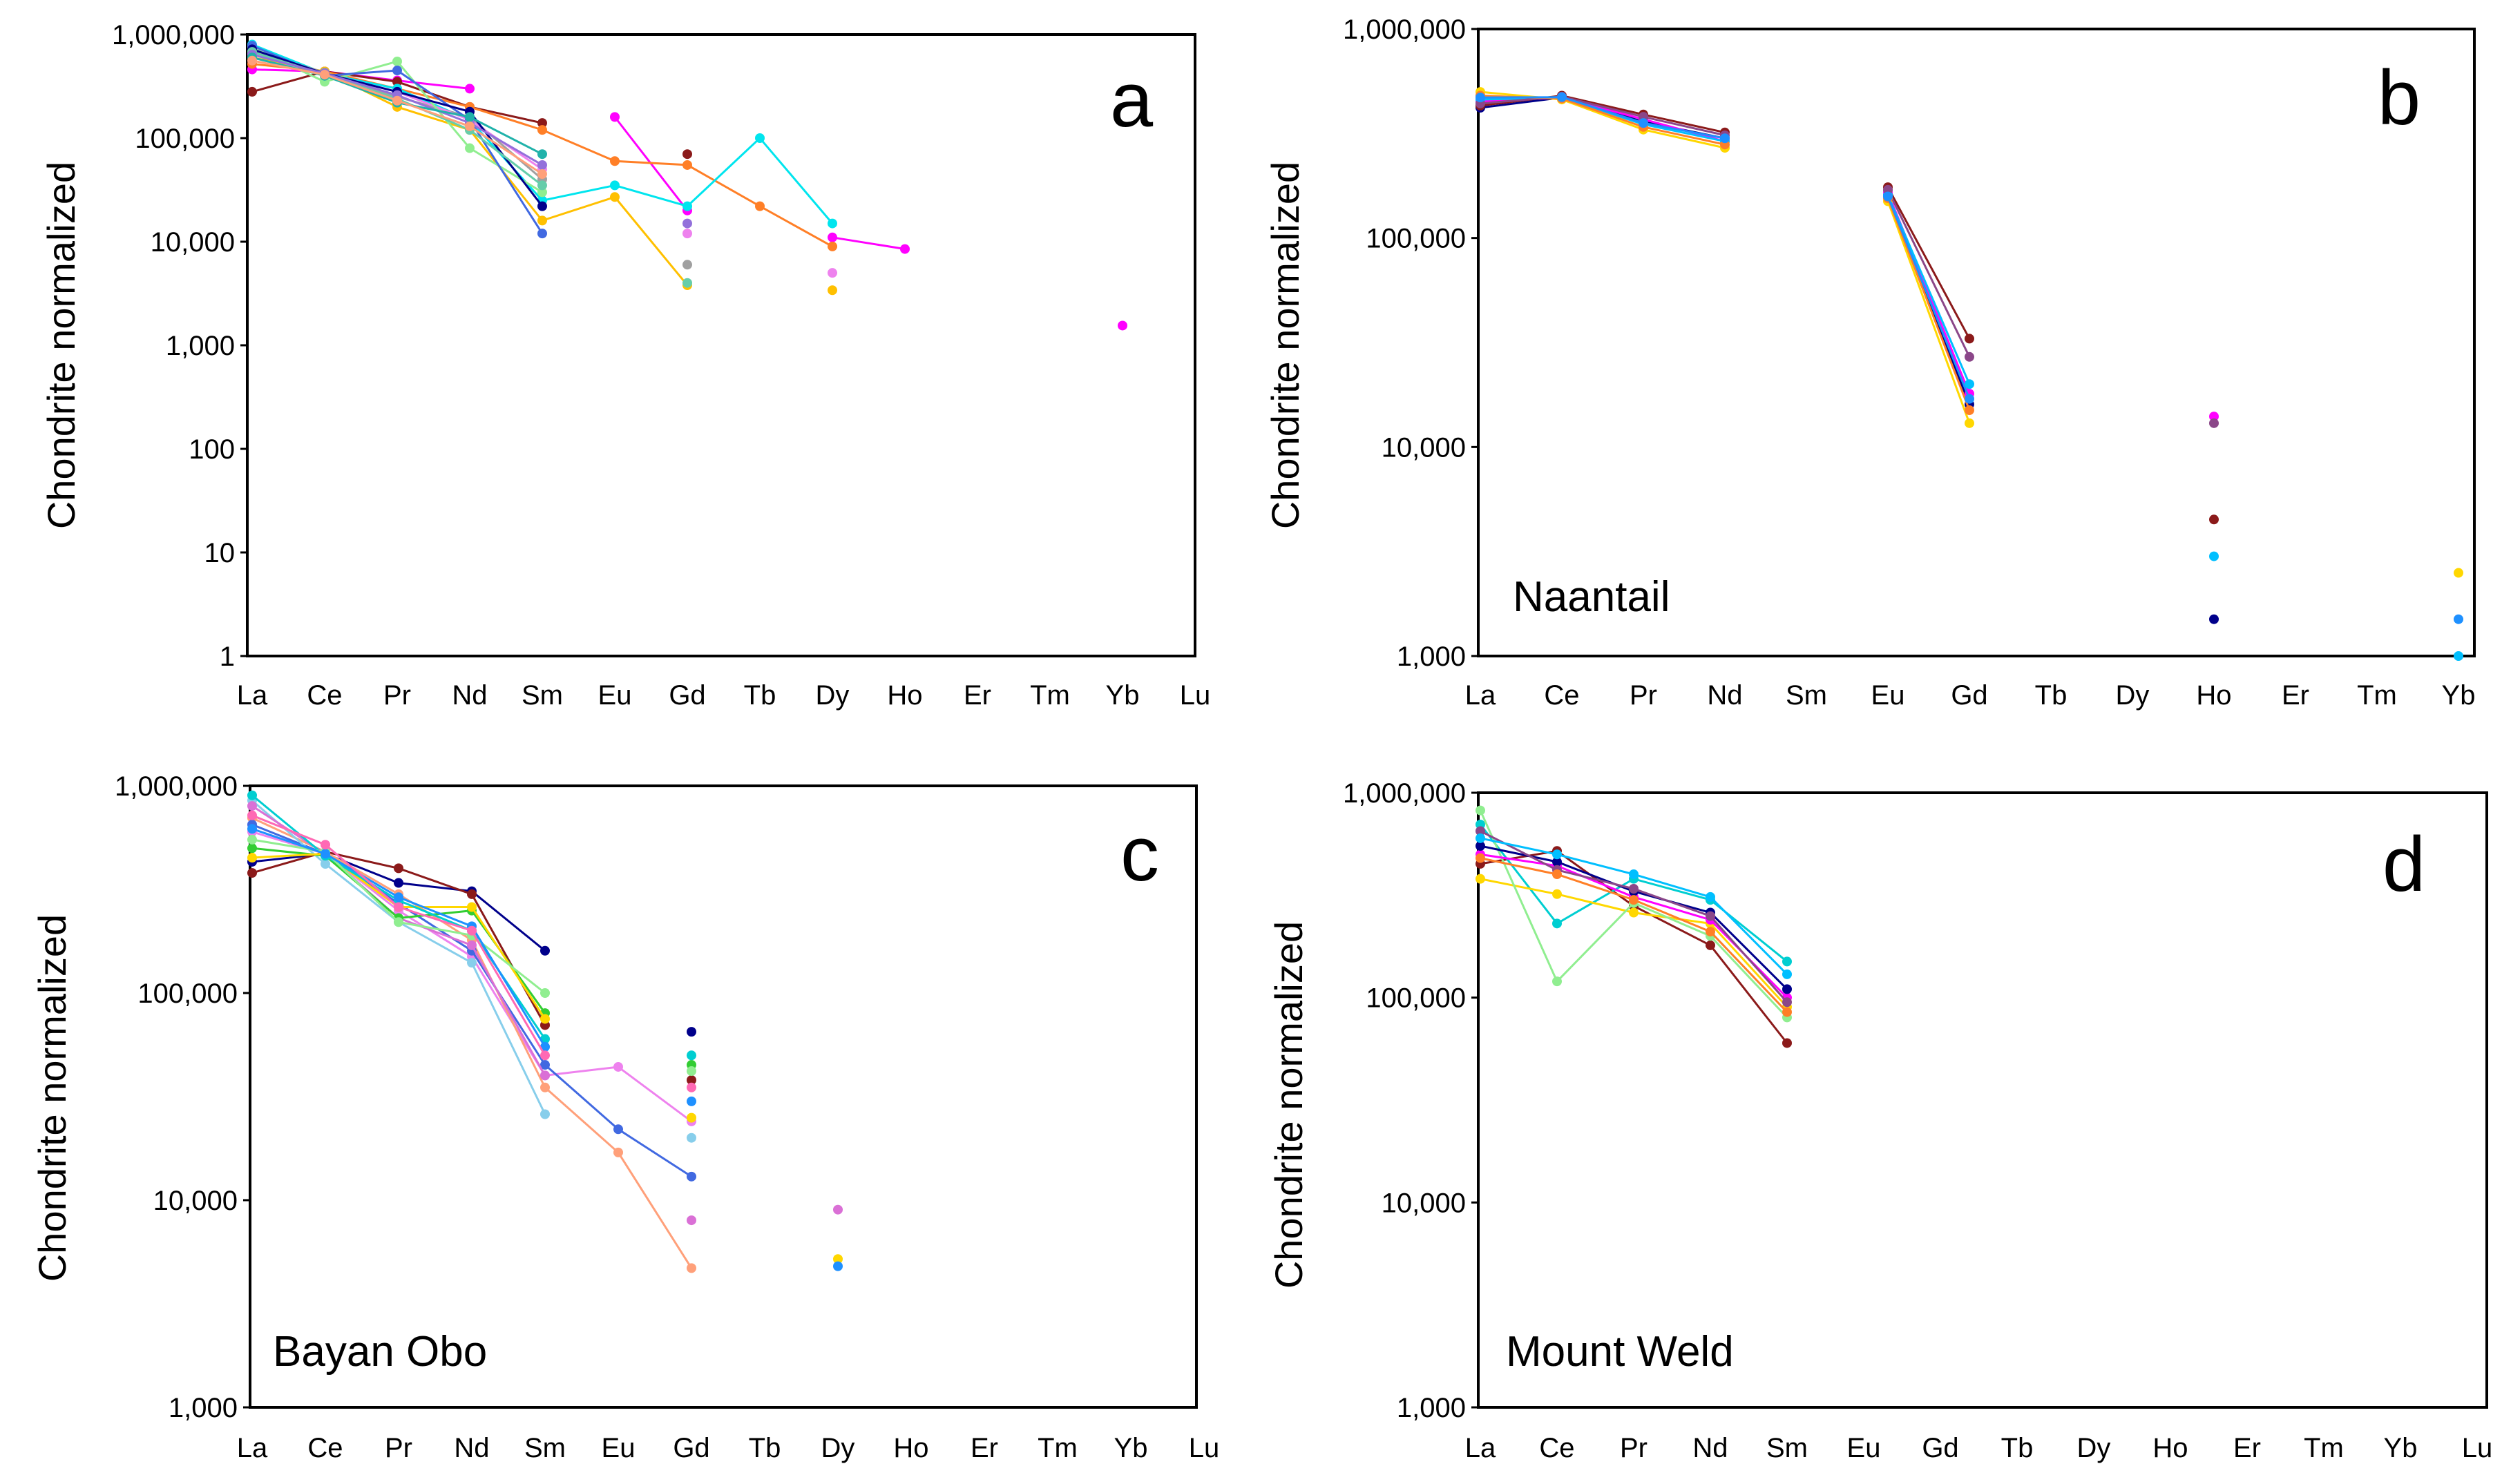  Describe the element at coordinates (1592, 597) in the screenshot. I see `locality-label: Naantail` at that location.